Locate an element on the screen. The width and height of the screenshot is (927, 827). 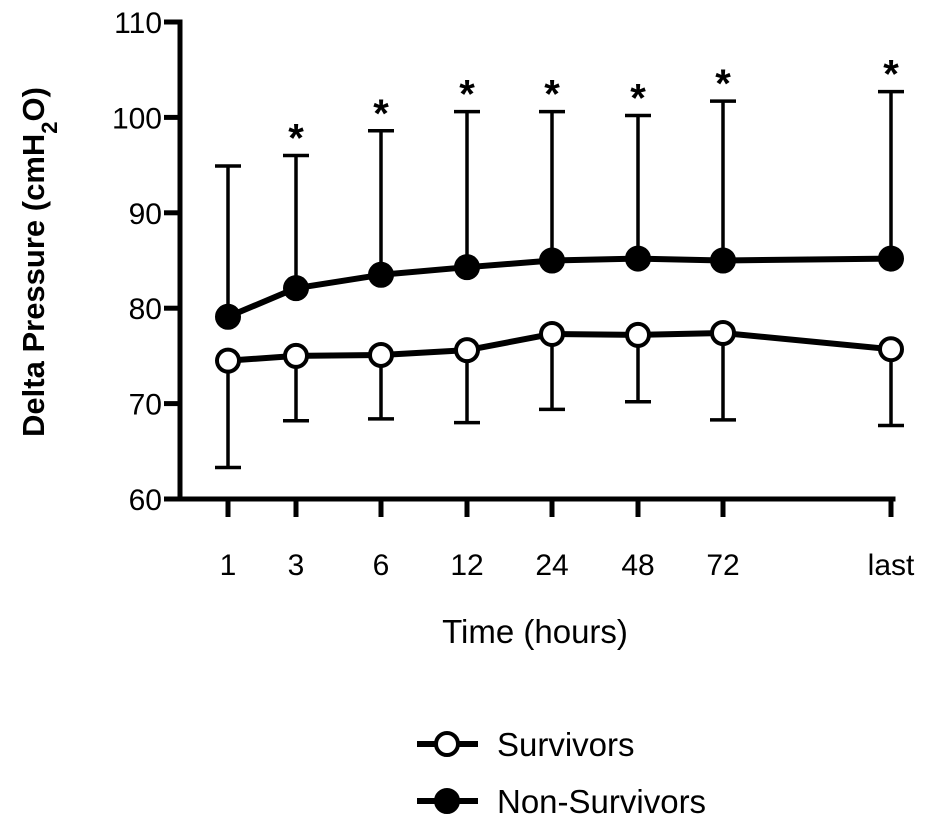
x-tick-label: 12 is located at coordinates (466, 565).